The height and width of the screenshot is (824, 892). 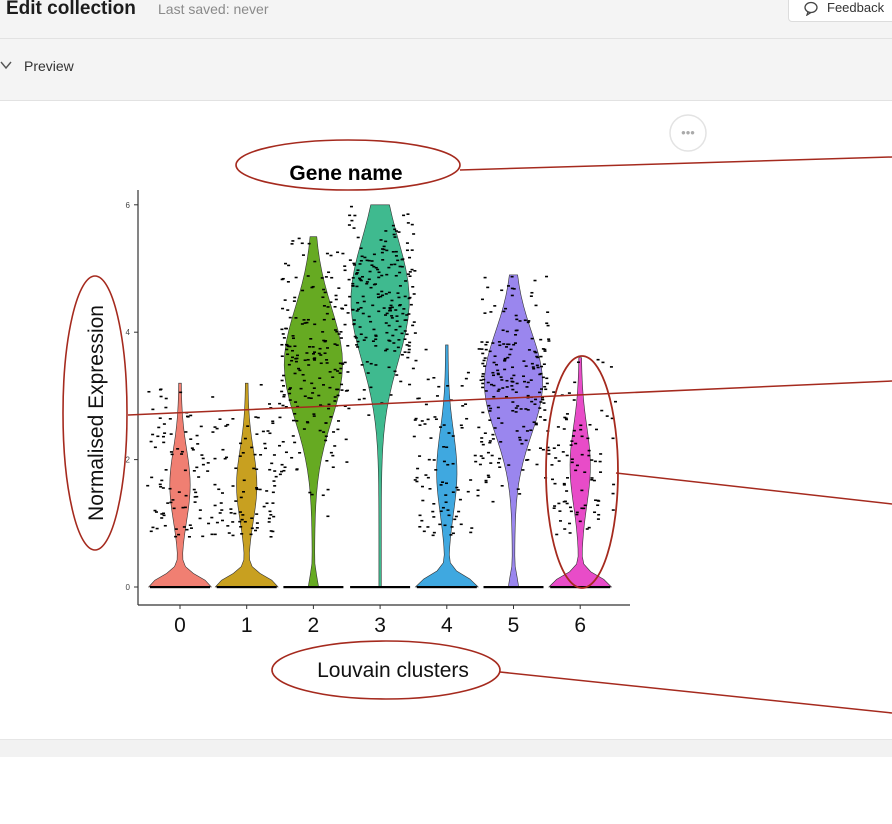 I want to click on feedback-button: Feedback, so click(x=840, y=11).